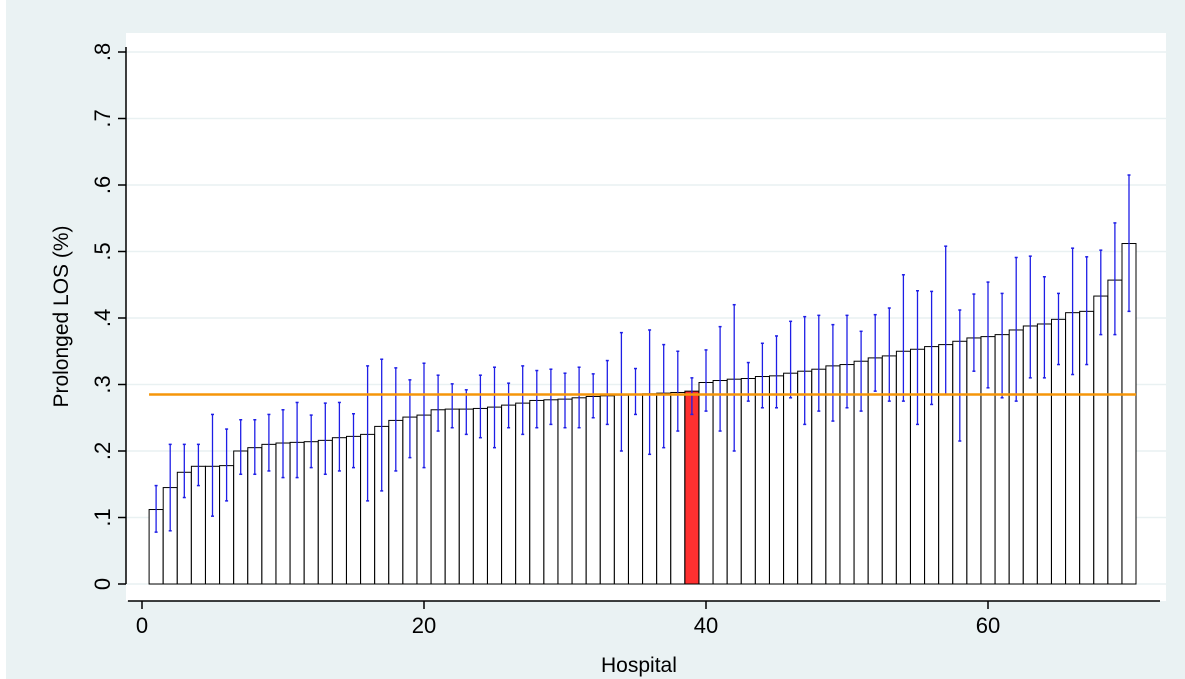 Image resolution: width=1185 pixels, height=679 pixels. Describe the element at coordinates (102, 584) in the screenshot. I see `y-tick-label: 0` at that location.